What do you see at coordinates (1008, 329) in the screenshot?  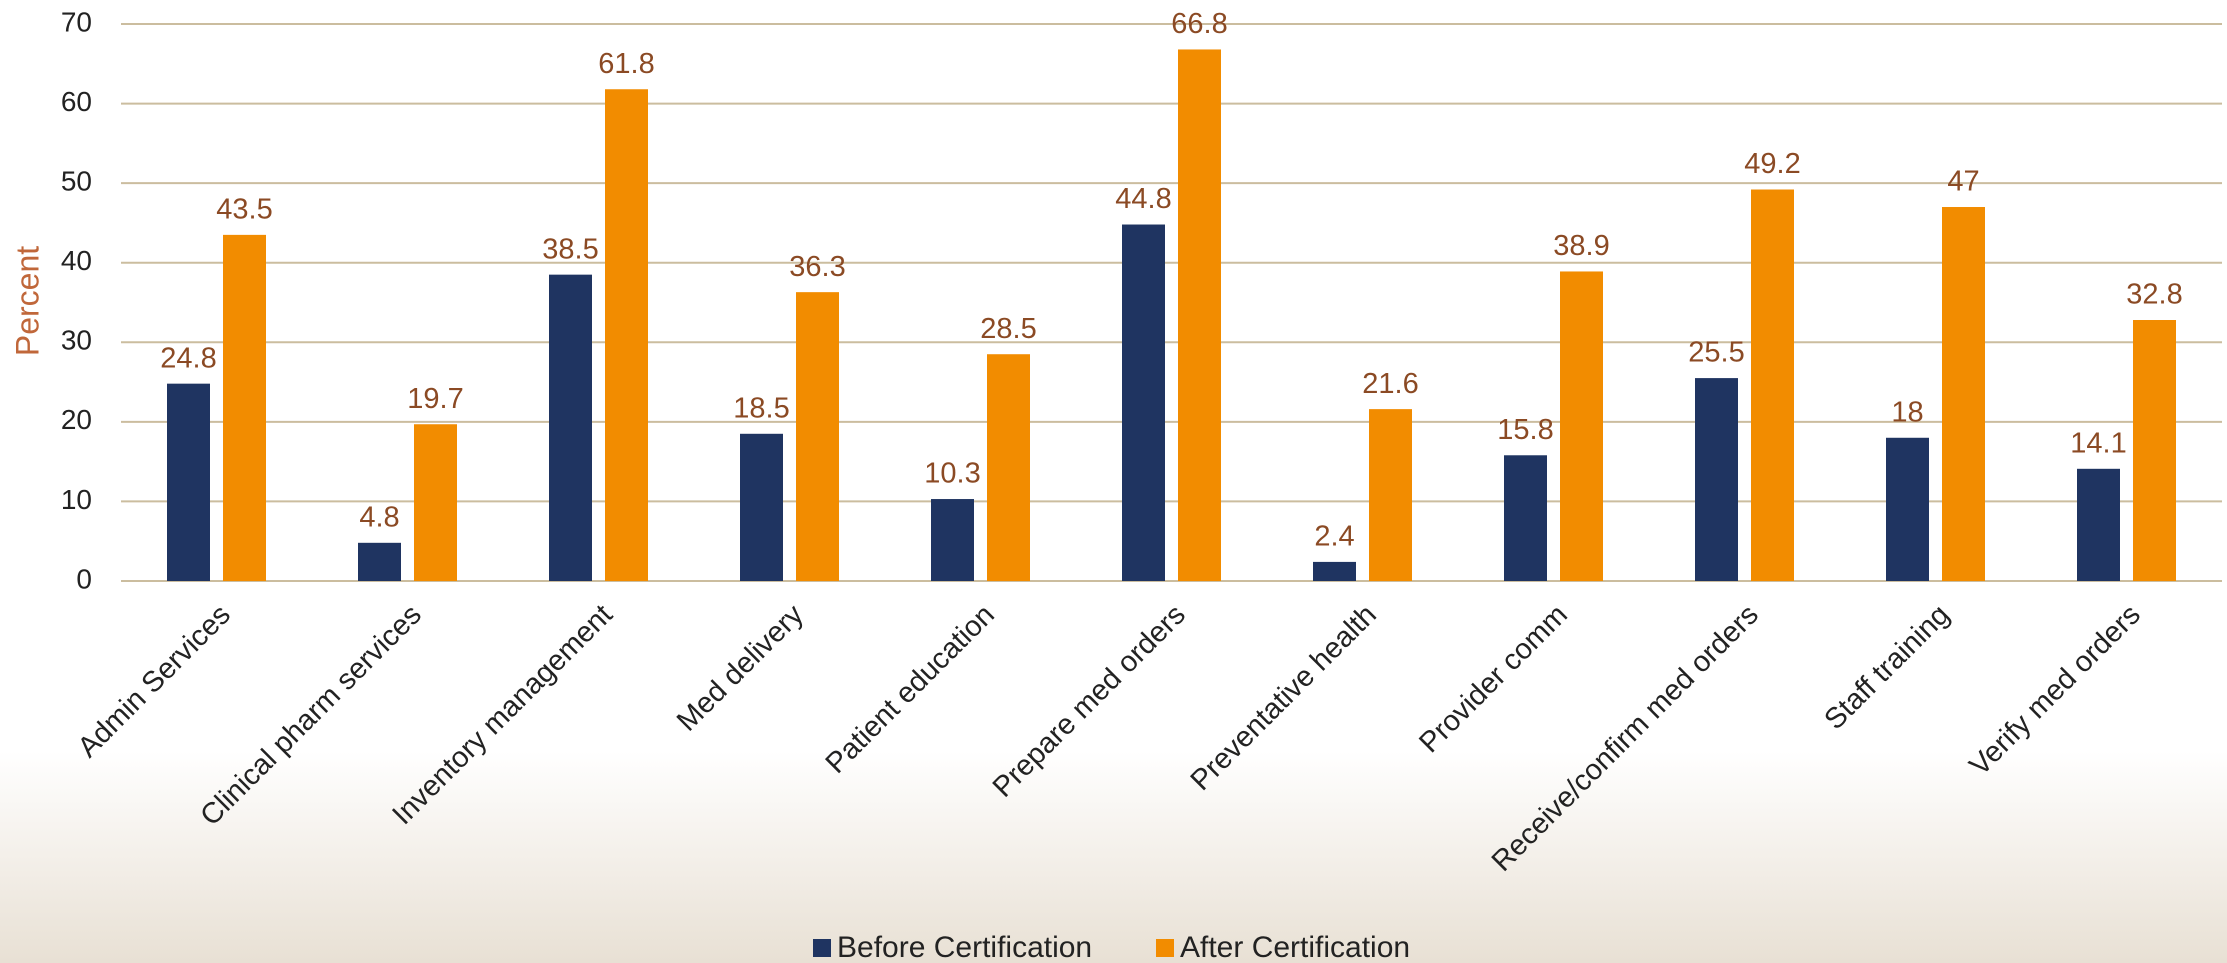 I see `value-label: 28.5` at bounding box center [1008, 329].